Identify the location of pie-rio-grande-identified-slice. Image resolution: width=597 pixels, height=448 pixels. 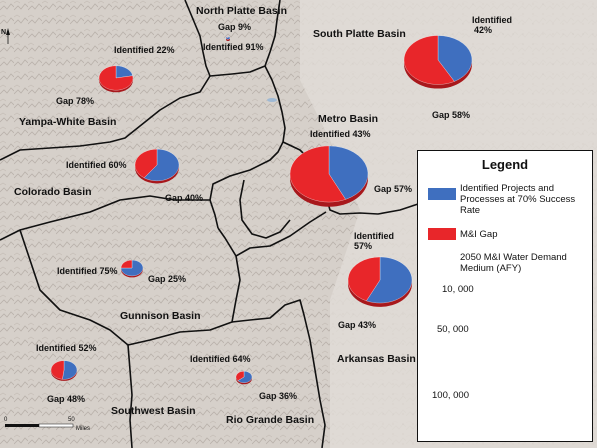
(245, 377).